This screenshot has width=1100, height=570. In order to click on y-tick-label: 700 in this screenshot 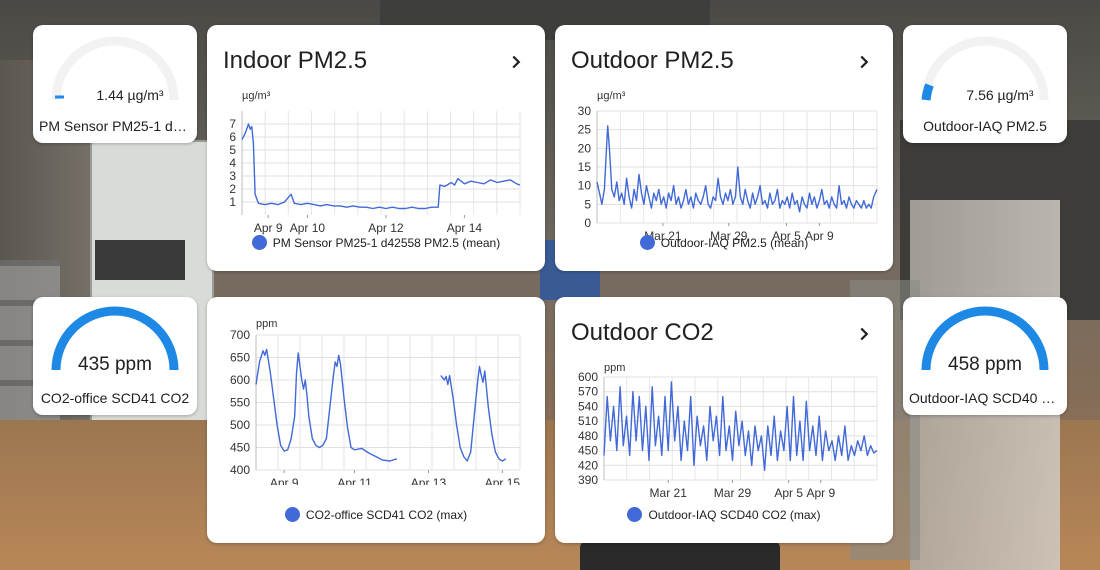, I will do `click(240, 335)`.